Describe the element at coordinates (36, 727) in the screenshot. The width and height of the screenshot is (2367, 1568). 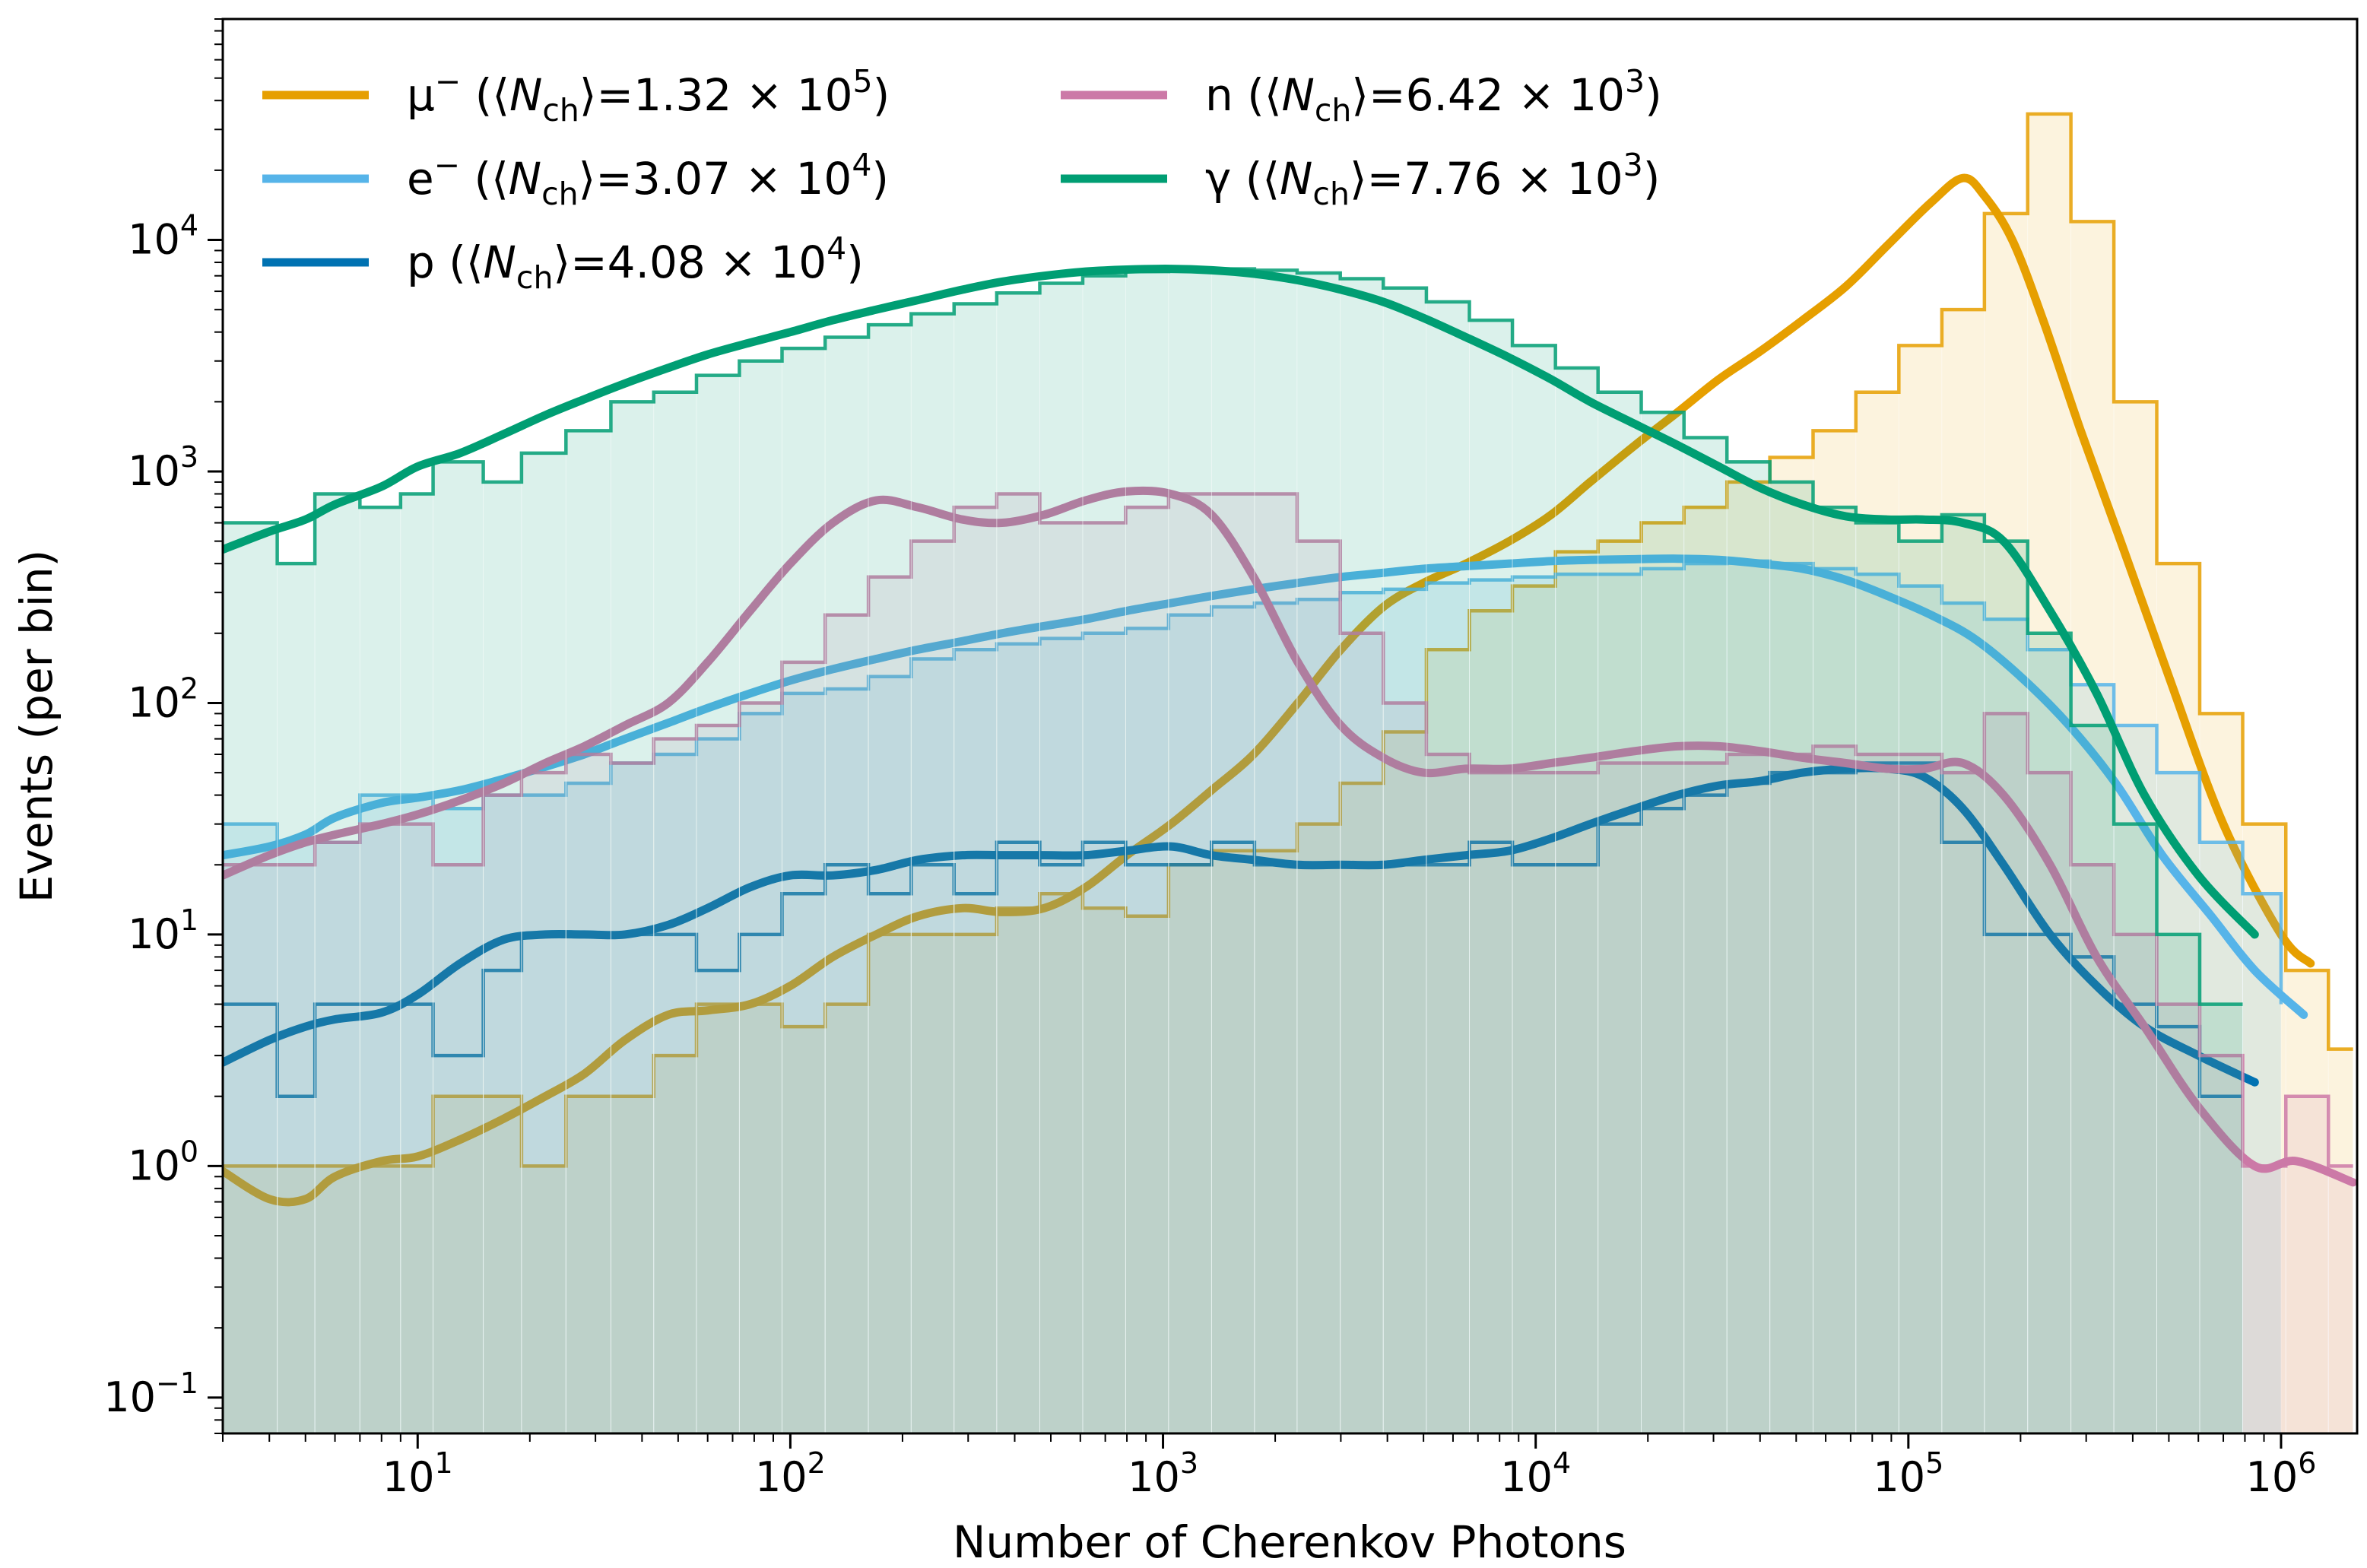
I see `y-axis-label: Events (per bin)` at that location.